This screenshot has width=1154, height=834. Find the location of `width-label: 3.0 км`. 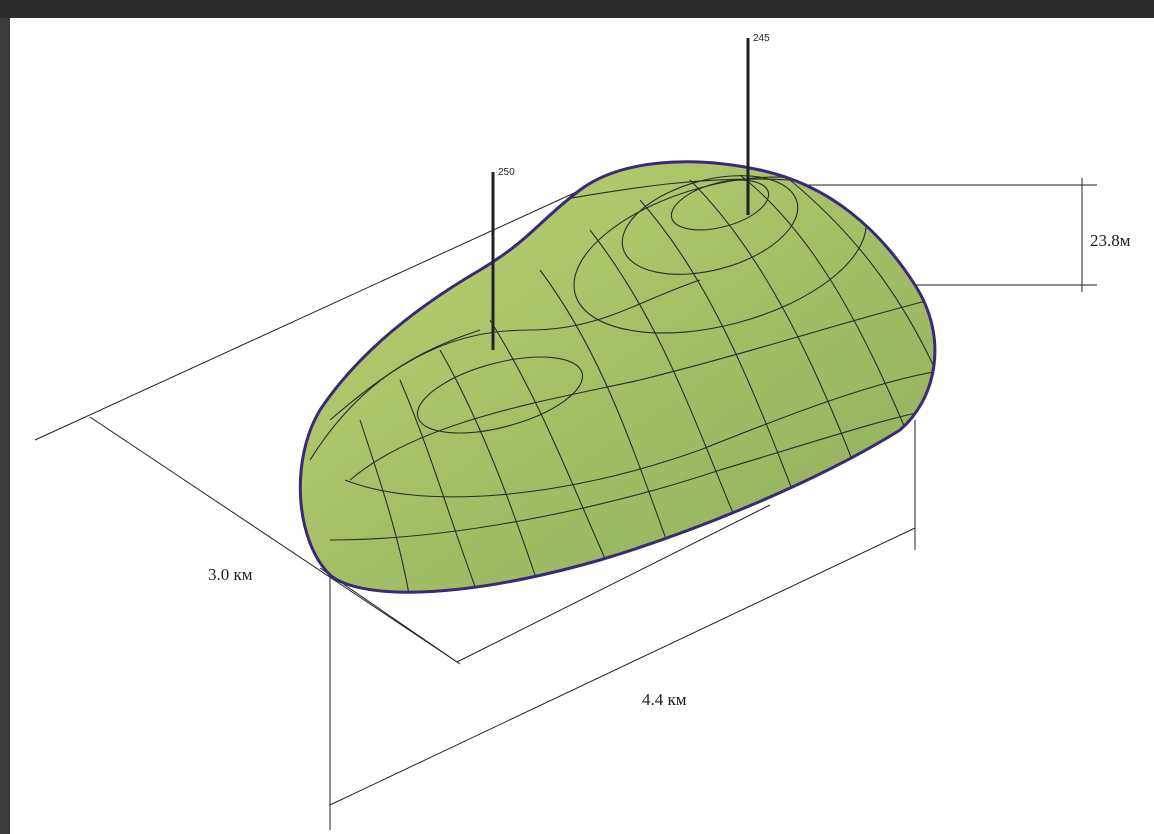

width-label: 3.0 км is located at coordinates (230, 574).